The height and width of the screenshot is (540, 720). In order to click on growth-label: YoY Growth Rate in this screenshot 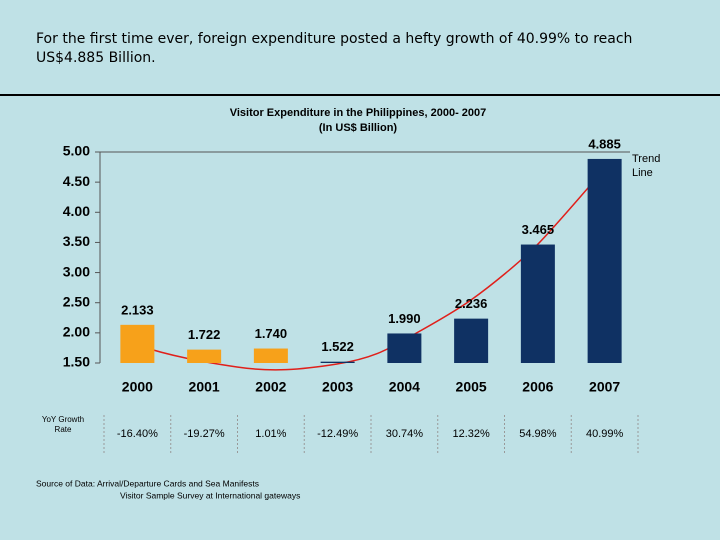, I will do `click(63, 424)`.